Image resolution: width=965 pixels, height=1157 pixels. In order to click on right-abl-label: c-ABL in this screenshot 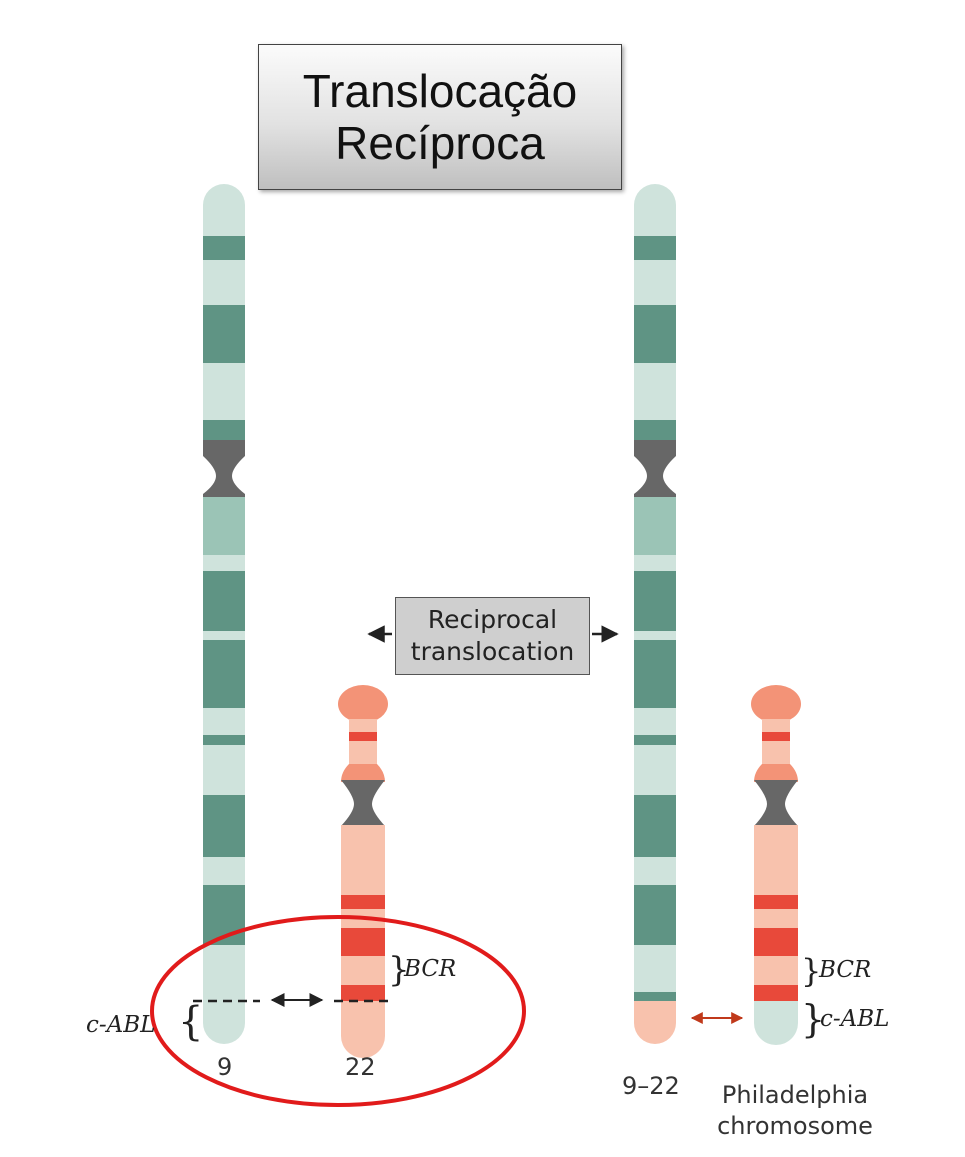, I will do `click(855, 1019)`.